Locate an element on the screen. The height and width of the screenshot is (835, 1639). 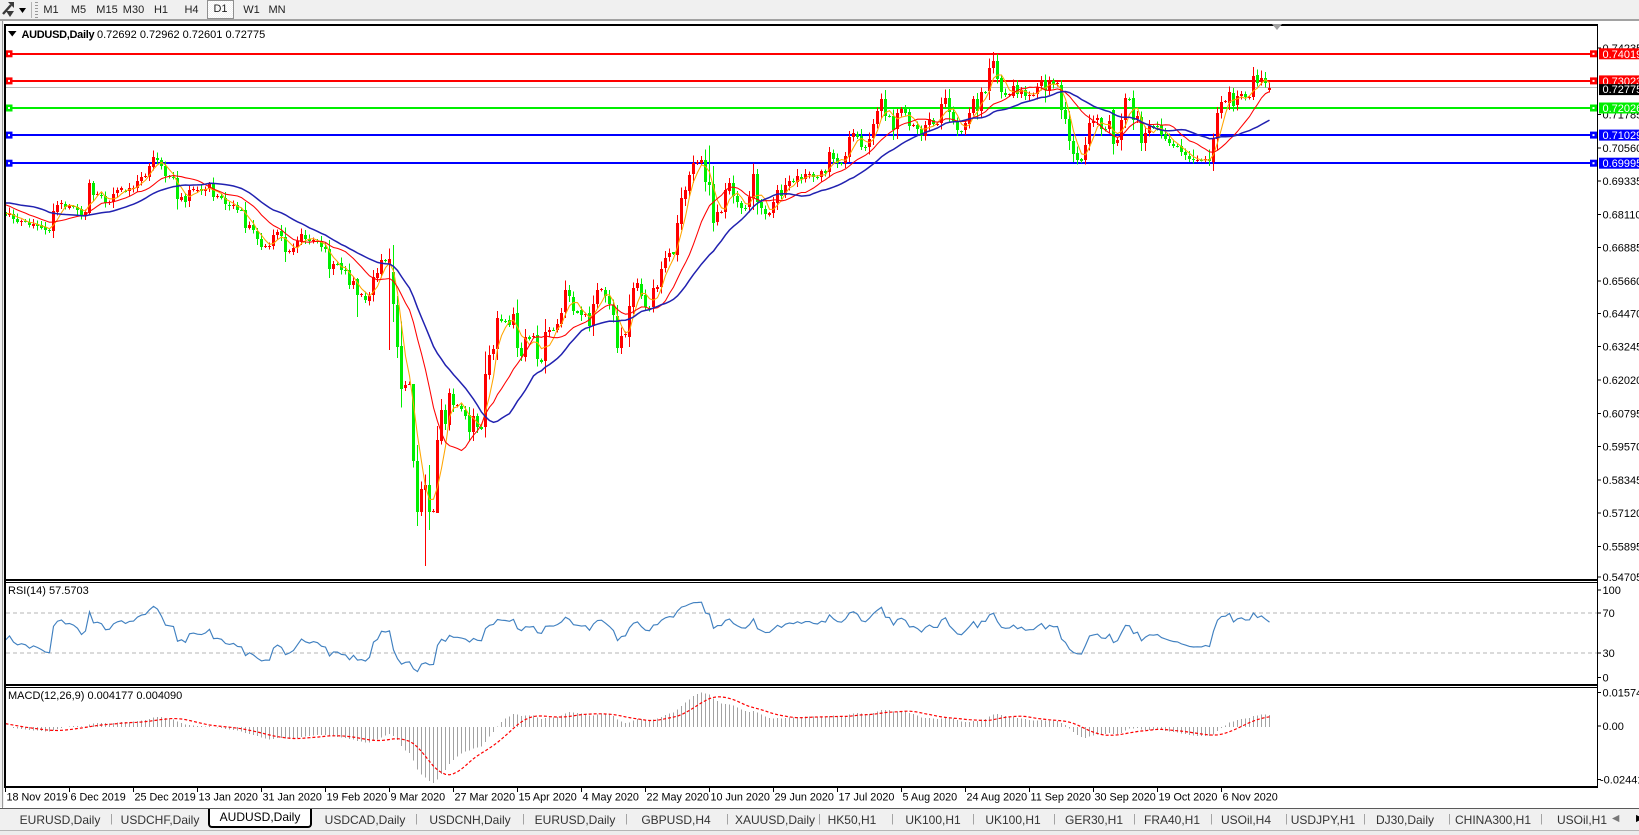
svg-text: 25 Dec 2019 is located at coordinates (165, 798).